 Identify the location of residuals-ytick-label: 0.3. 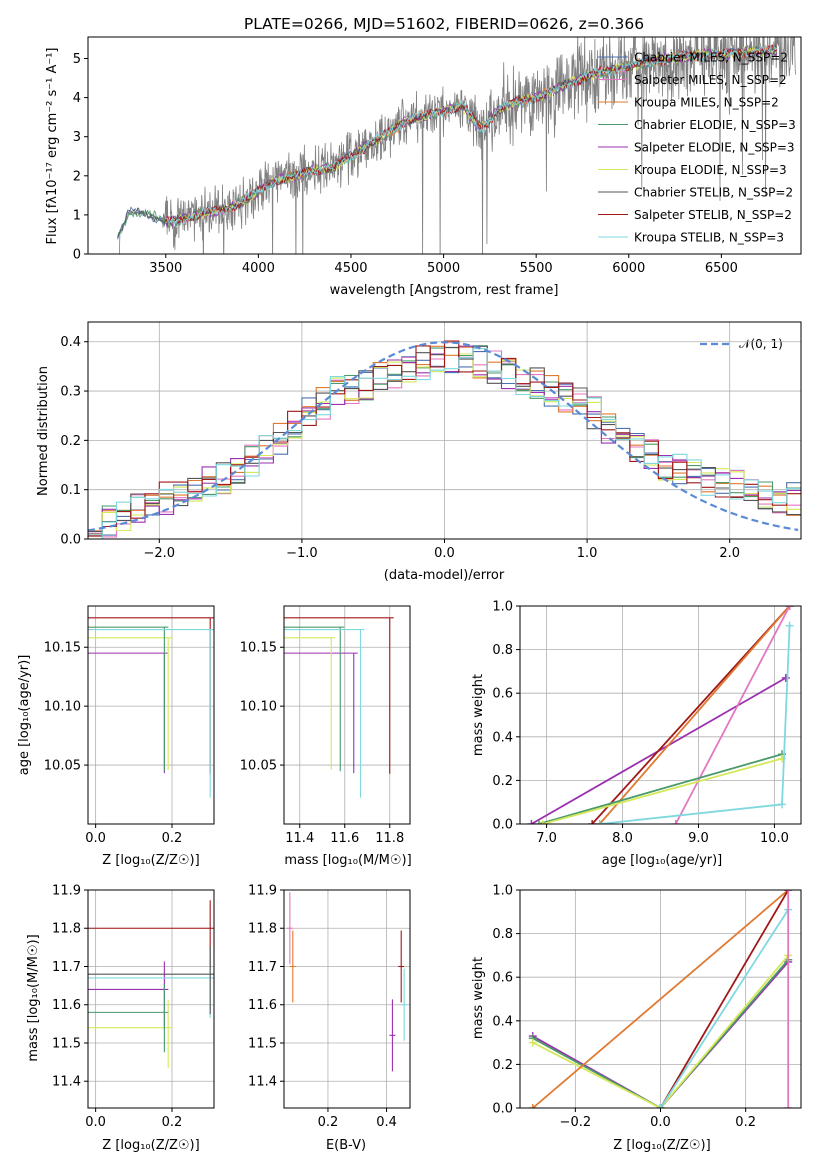
(70, 392).